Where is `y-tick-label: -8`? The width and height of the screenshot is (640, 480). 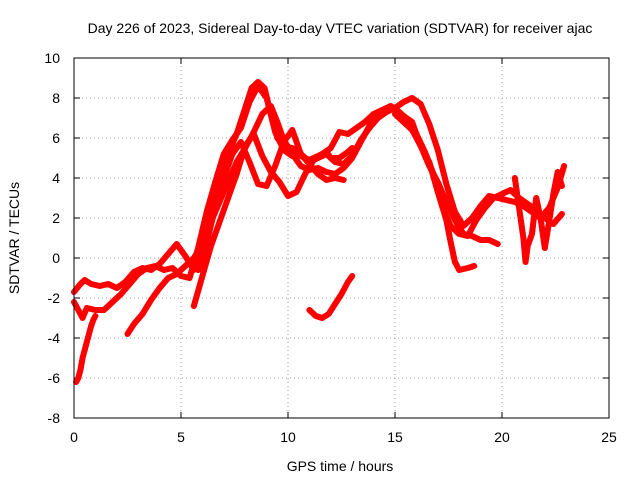
y-tick-label: -8 is located at coordinates (54, 418).